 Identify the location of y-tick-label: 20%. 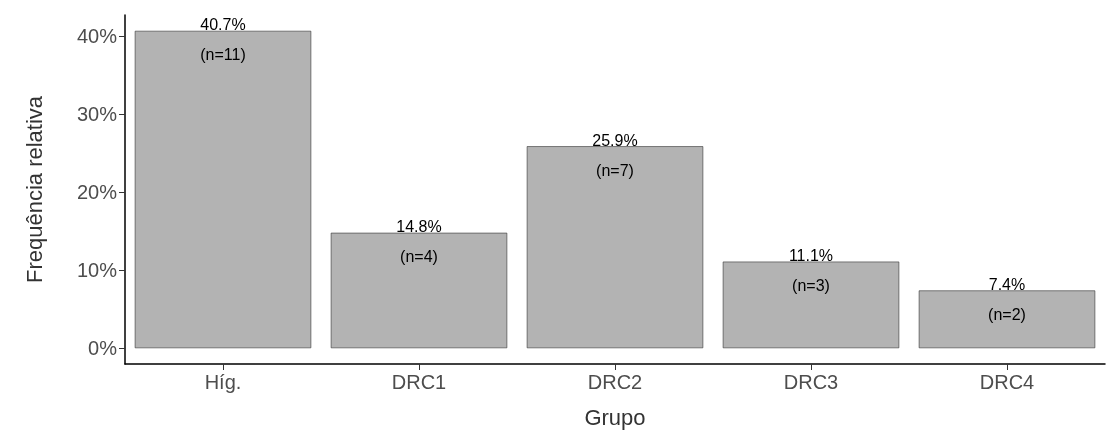
(97, 192).